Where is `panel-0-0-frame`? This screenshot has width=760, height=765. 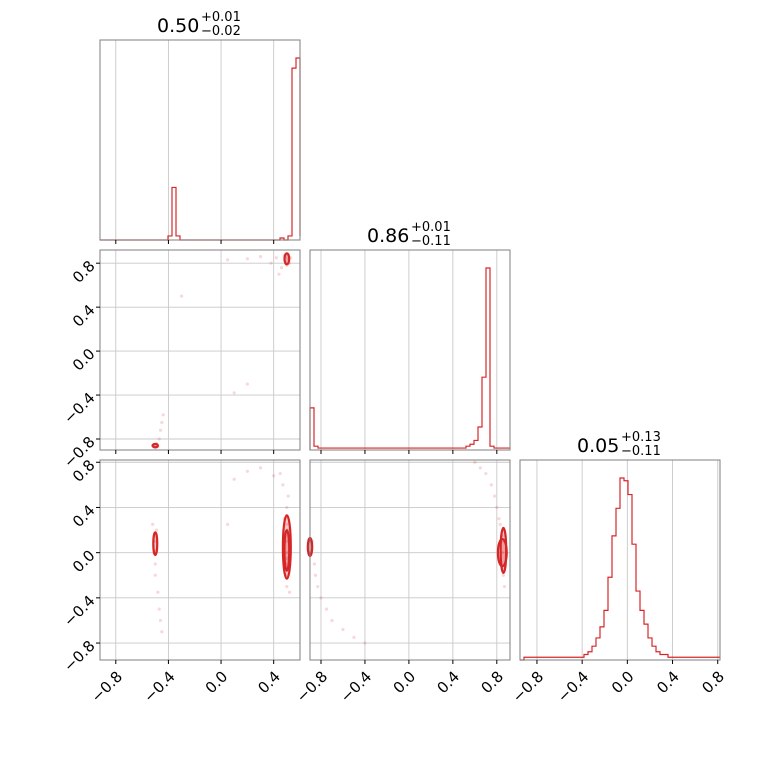
panel-0-0-frame is located at coordinates (200, 140).